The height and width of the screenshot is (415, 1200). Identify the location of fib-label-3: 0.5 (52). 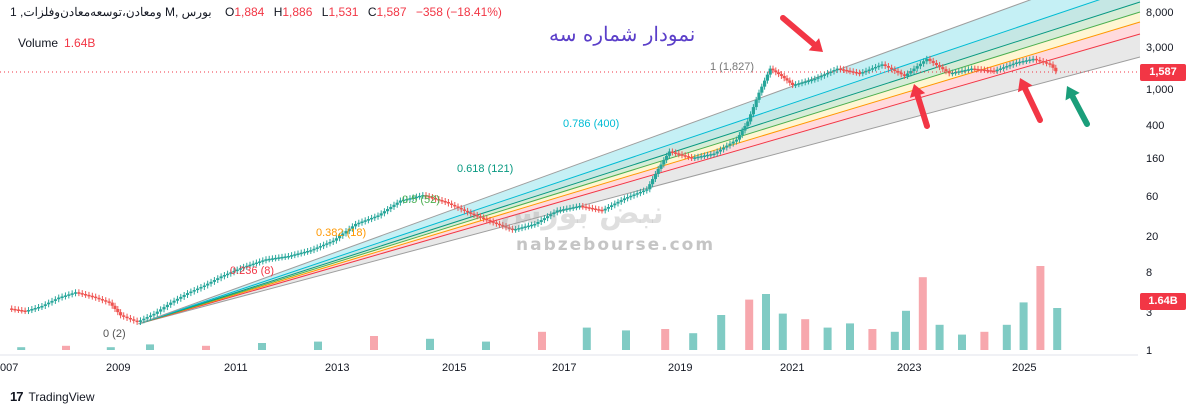
(421, 200).